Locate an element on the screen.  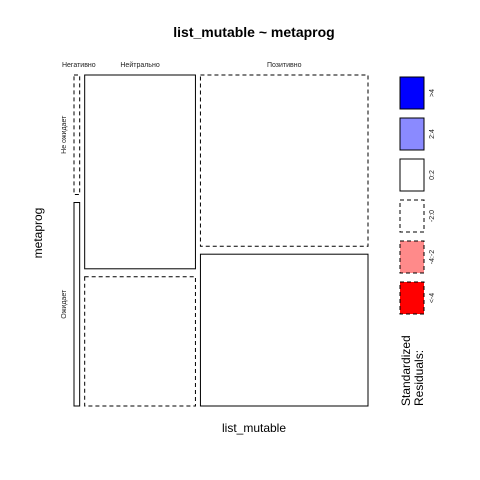
legend-label: 0:2 is located at coordinates (432, 175).